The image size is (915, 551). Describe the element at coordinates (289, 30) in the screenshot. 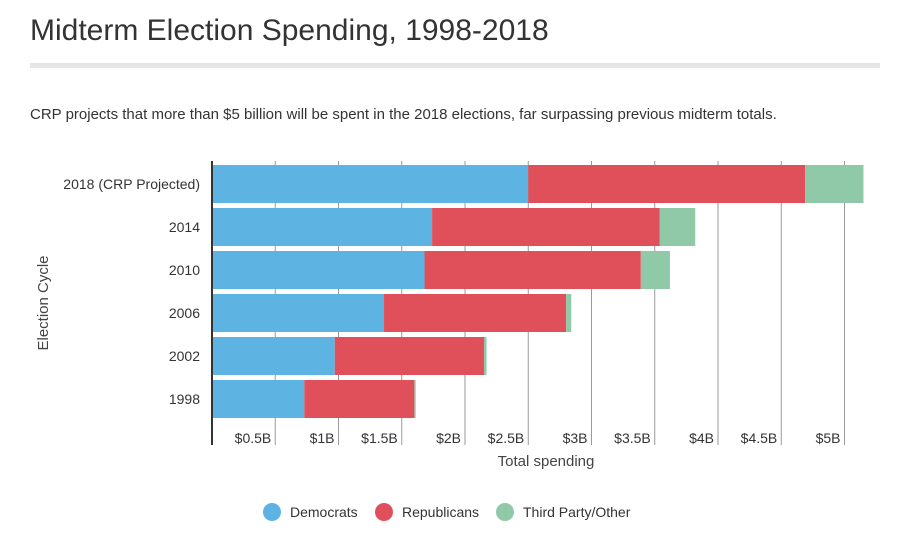

I see `chart-title: Midterm Election Spending, 1998-2018` at that location.